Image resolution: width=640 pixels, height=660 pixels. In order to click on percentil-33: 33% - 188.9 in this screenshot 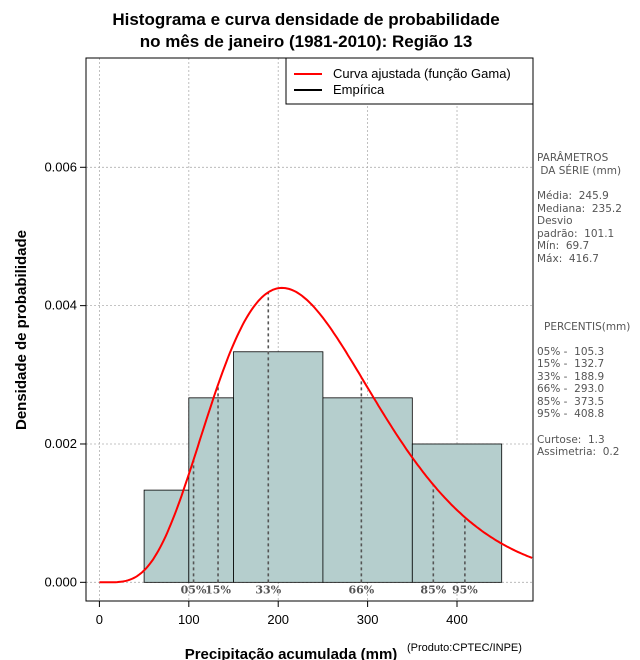, I will do `click(571, 376)`.